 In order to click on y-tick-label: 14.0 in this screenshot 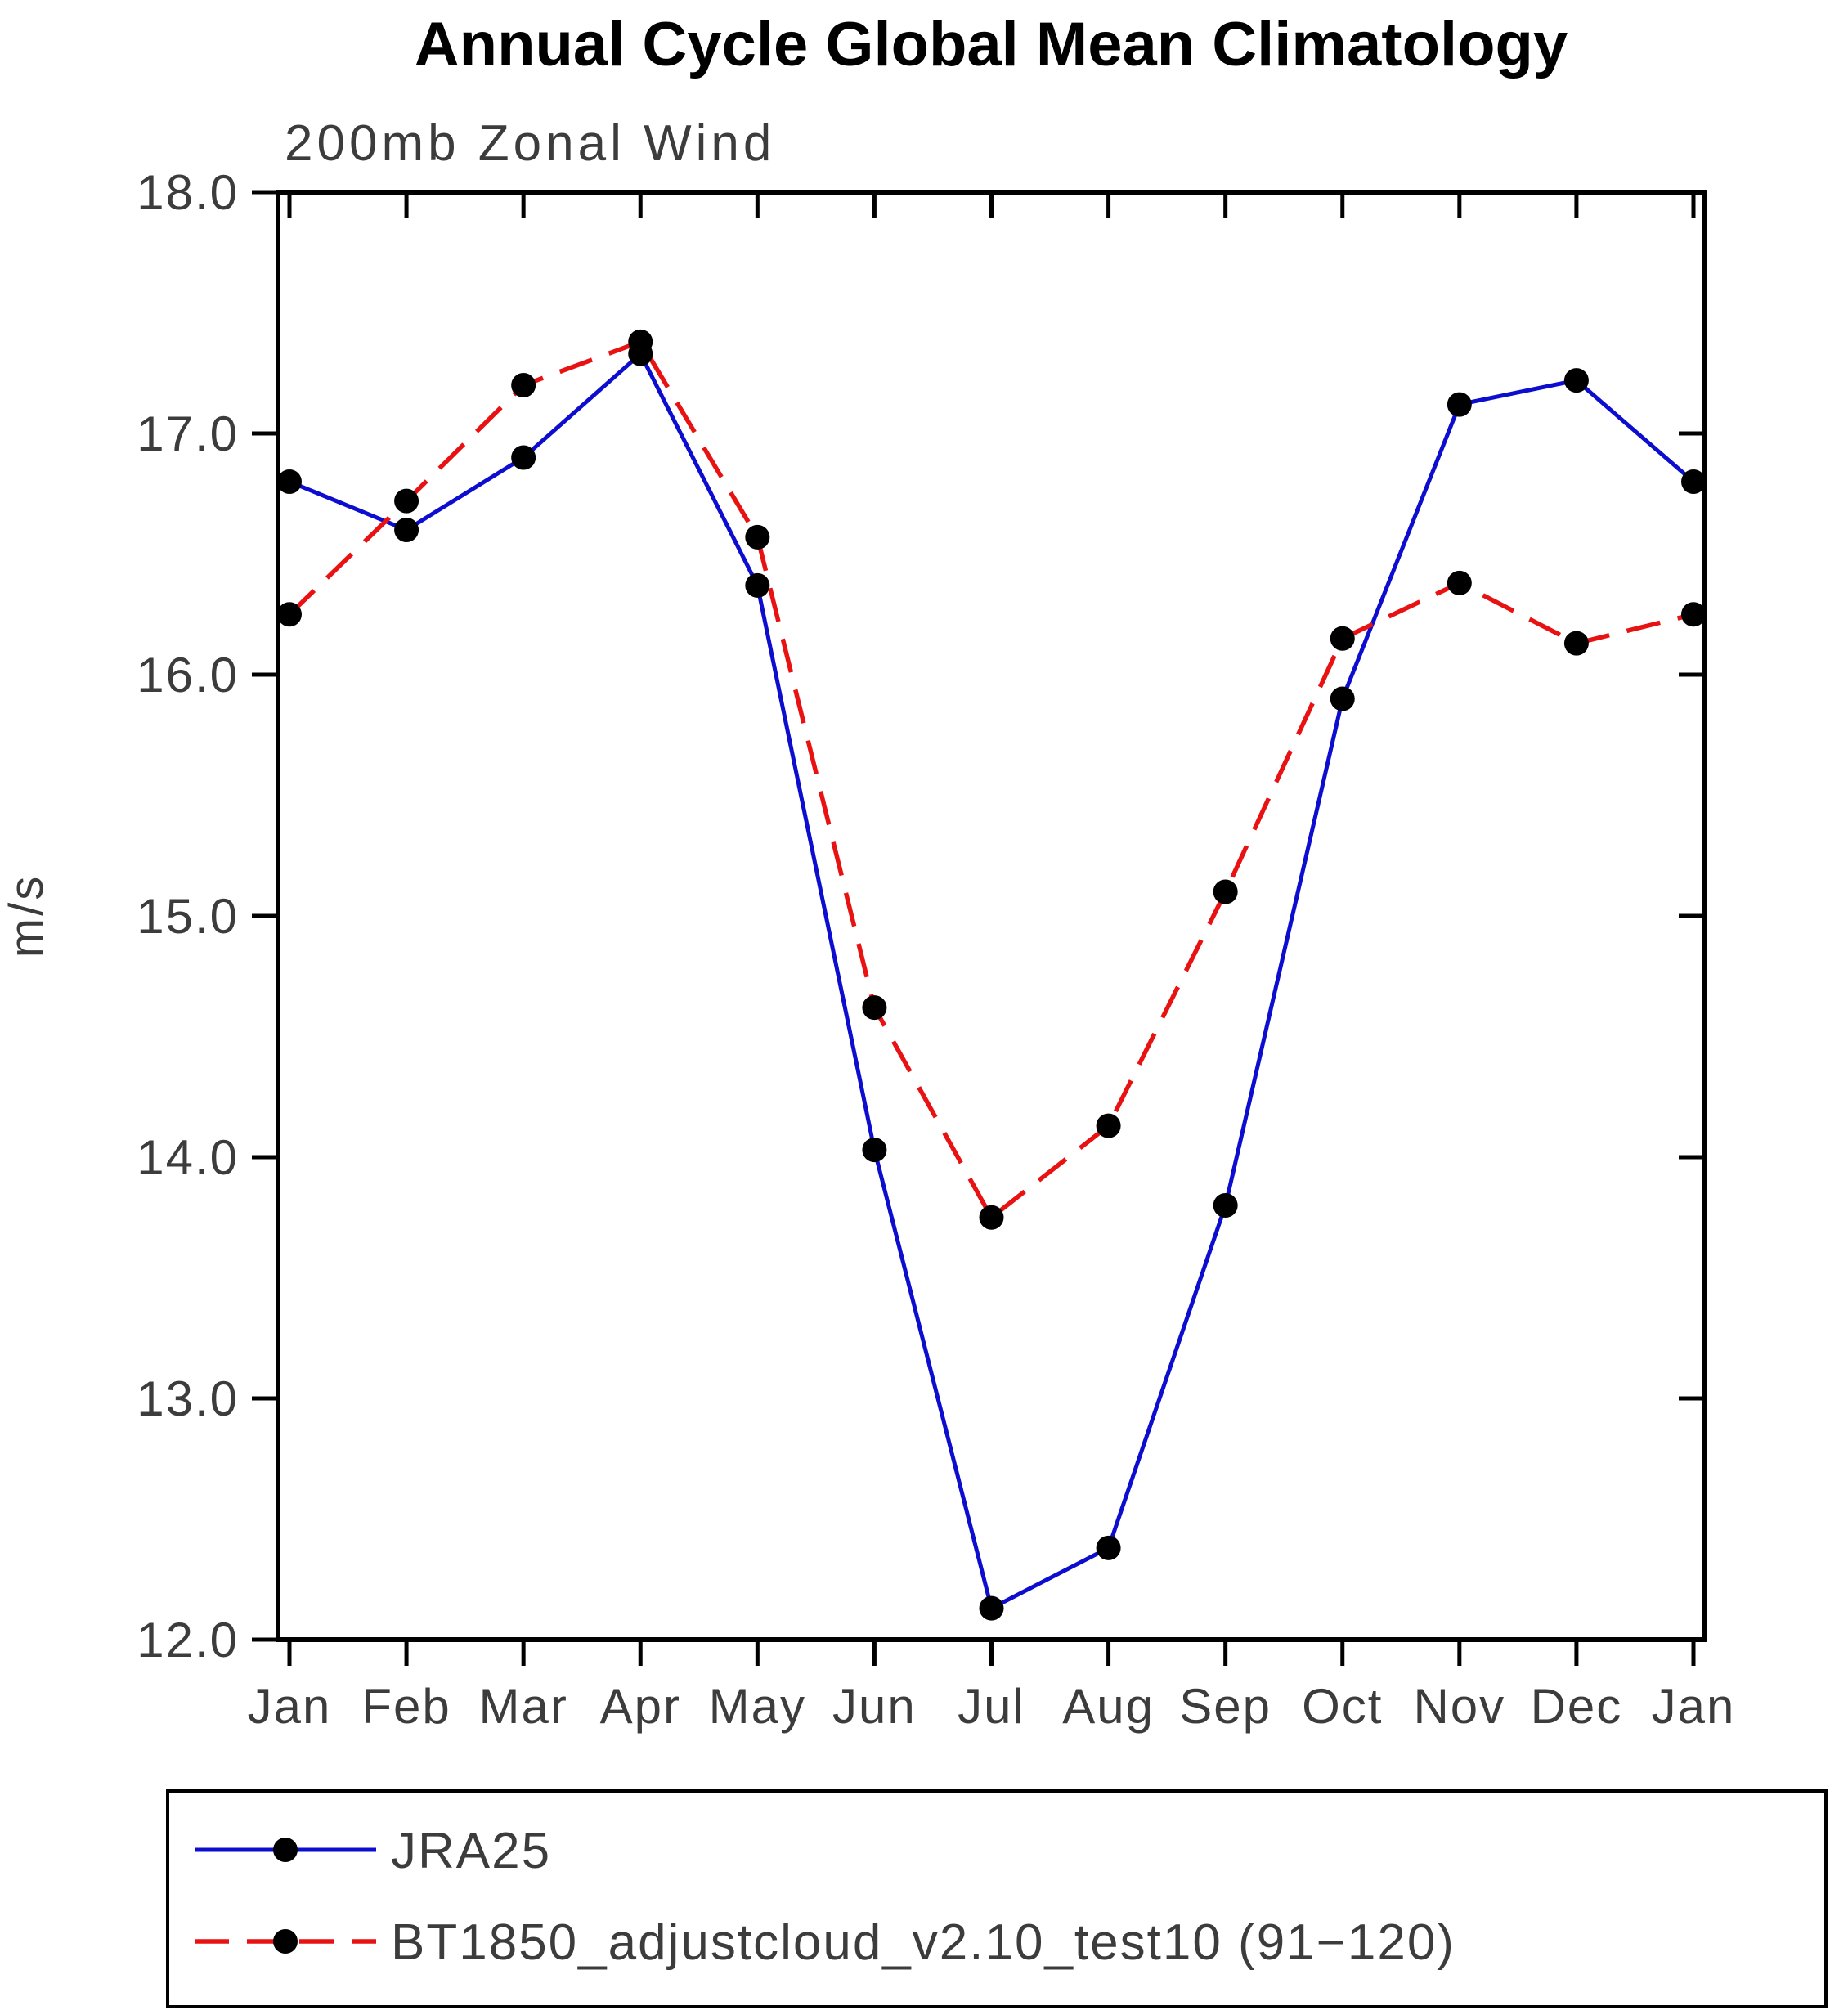, I will do `click(188, 1157)`.